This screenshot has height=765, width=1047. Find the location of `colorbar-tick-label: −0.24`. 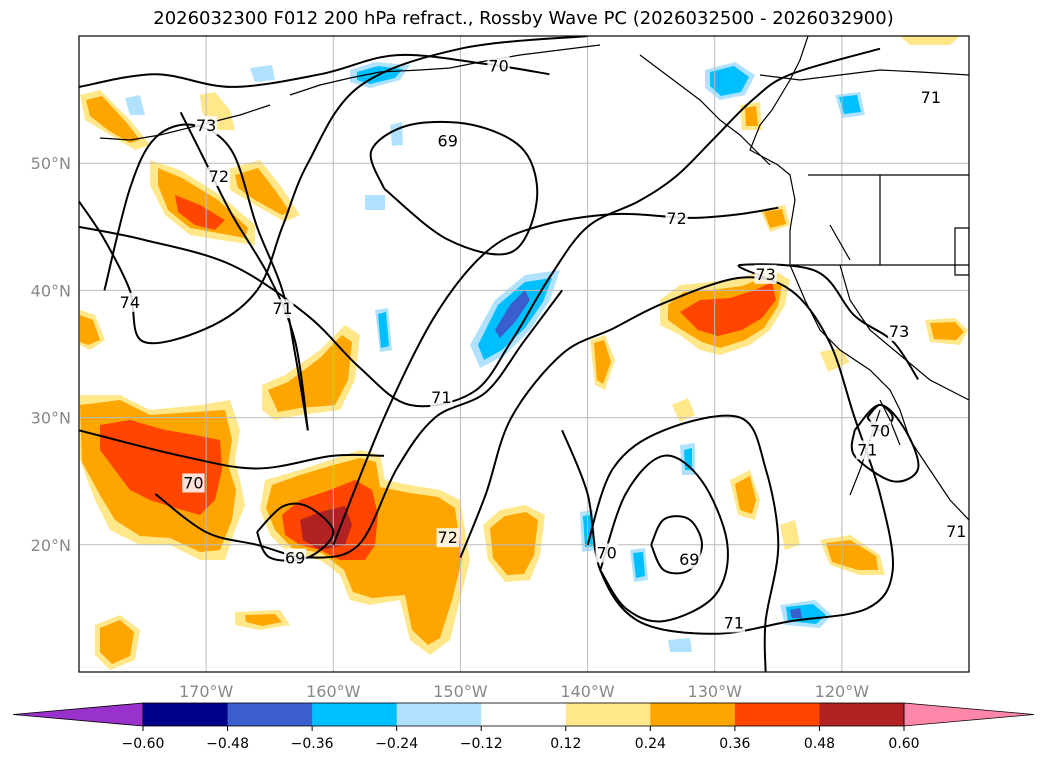

colorbar-tick-label: −0.24 is located at coordinates (396, 744).